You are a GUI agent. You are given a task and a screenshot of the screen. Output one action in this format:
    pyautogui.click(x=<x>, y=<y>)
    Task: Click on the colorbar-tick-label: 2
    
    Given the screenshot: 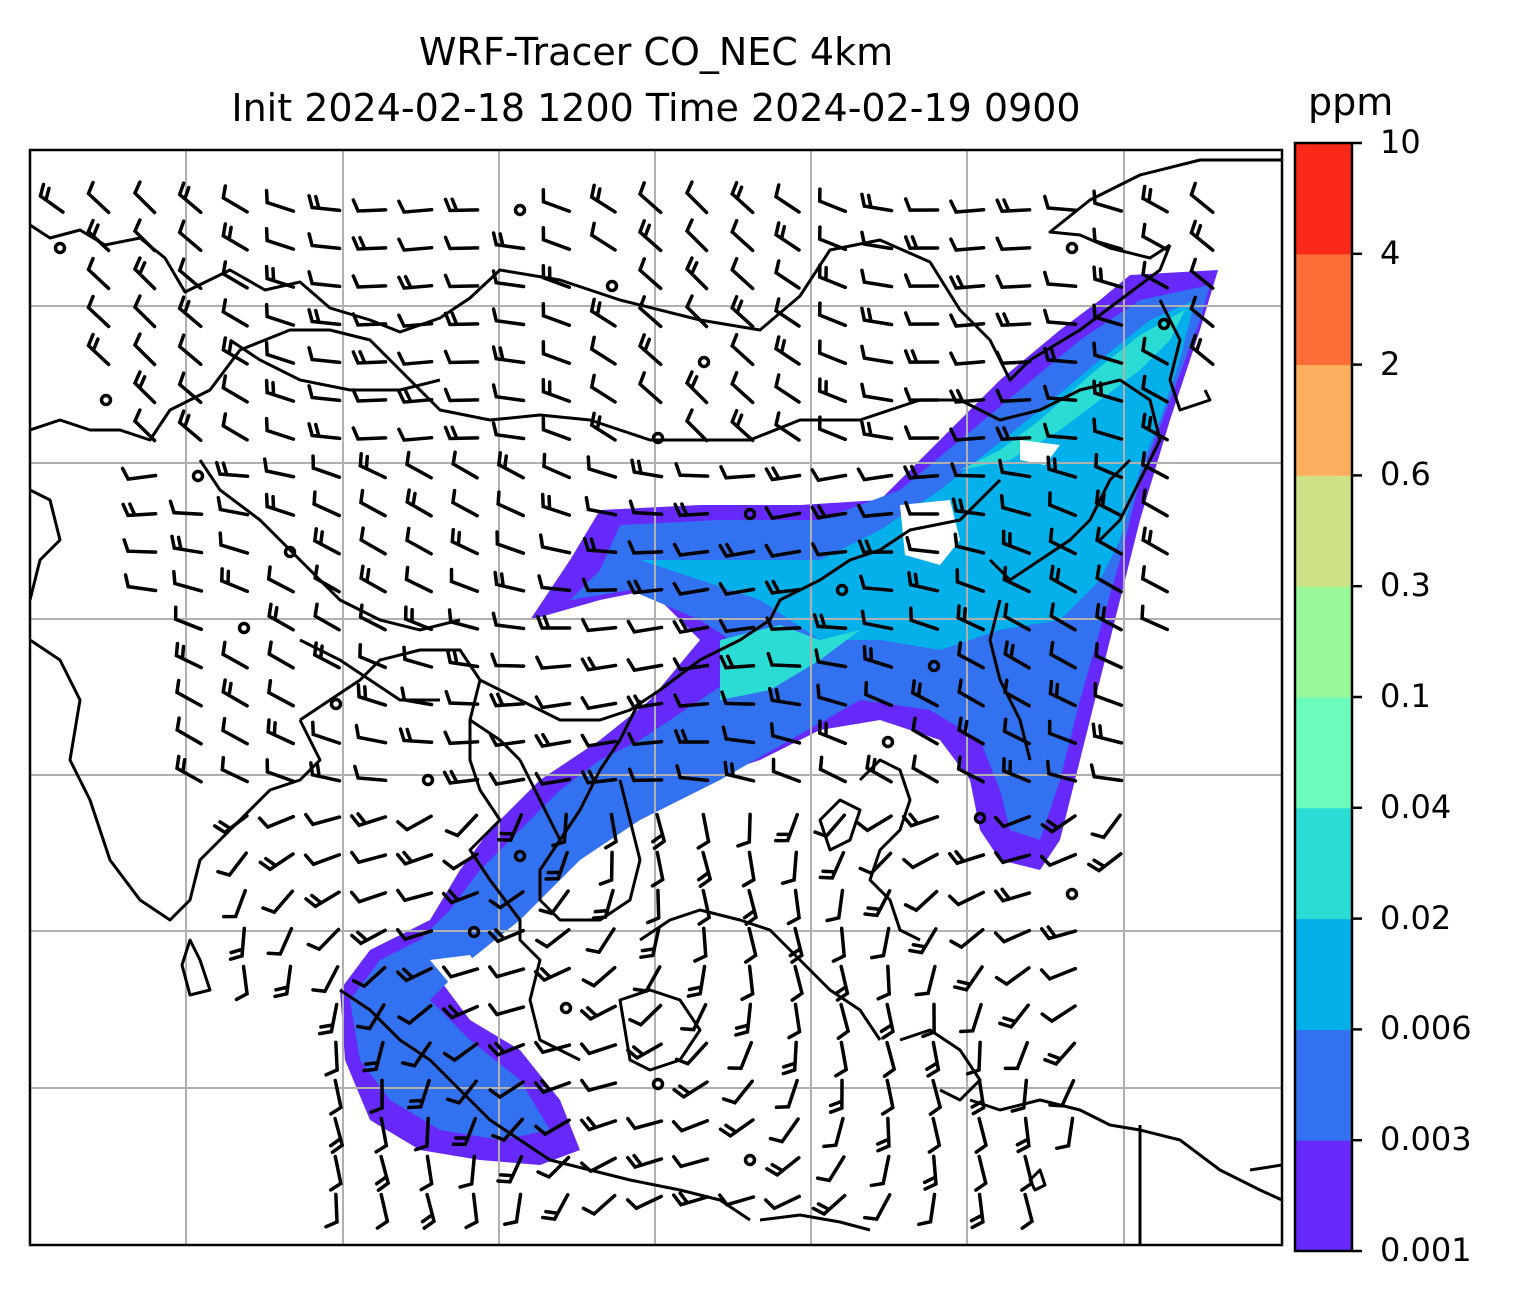 What is the action you would take?
    pyautogui.click(x=1390, y=363)
    